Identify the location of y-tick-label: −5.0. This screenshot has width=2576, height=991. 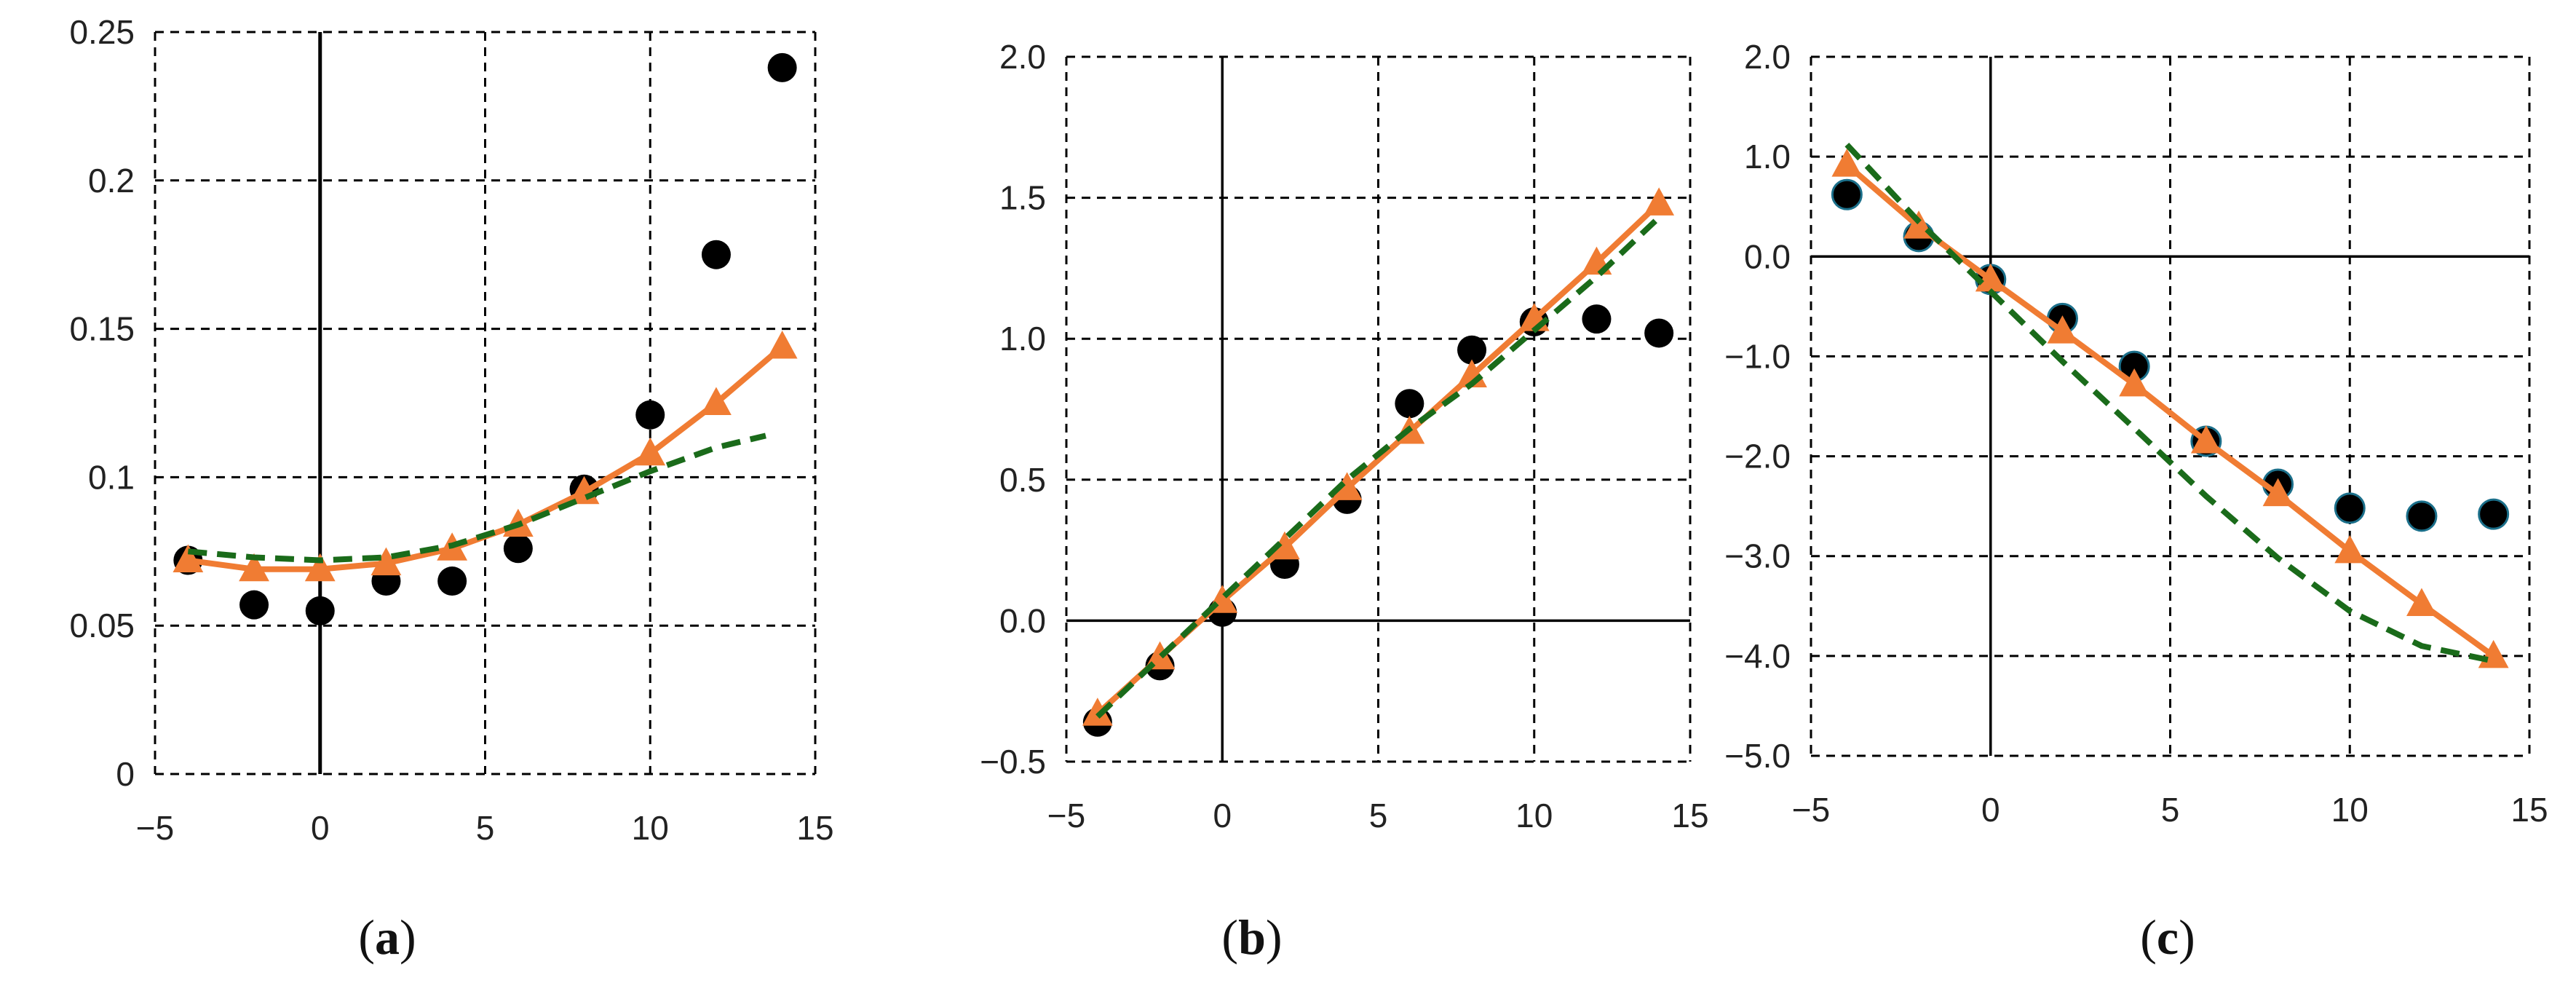
(1757, 756).